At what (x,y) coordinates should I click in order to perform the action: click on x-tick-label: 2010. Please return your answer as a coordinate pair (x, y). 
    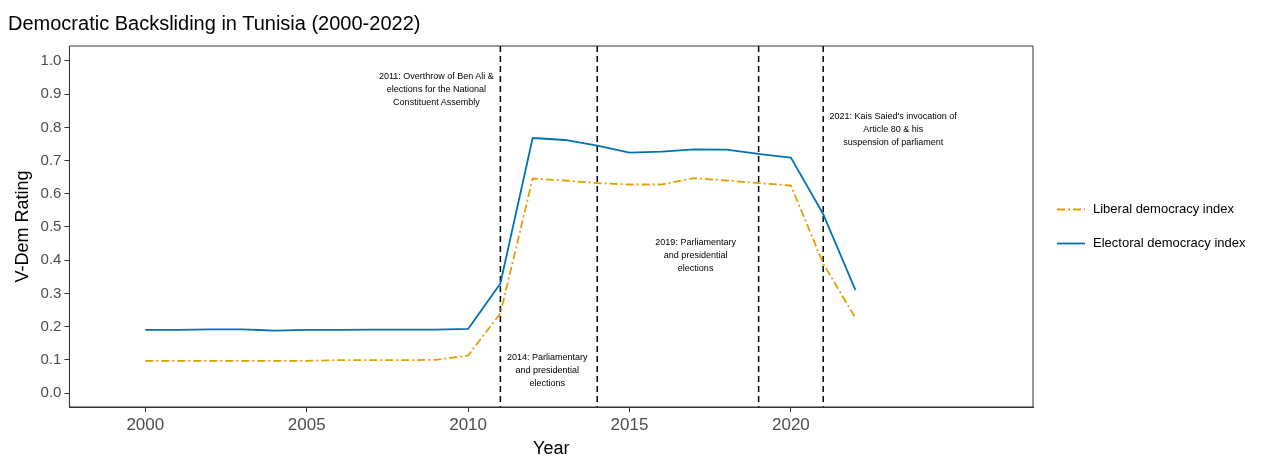
    Looking at the image, I should click on (468, 424).